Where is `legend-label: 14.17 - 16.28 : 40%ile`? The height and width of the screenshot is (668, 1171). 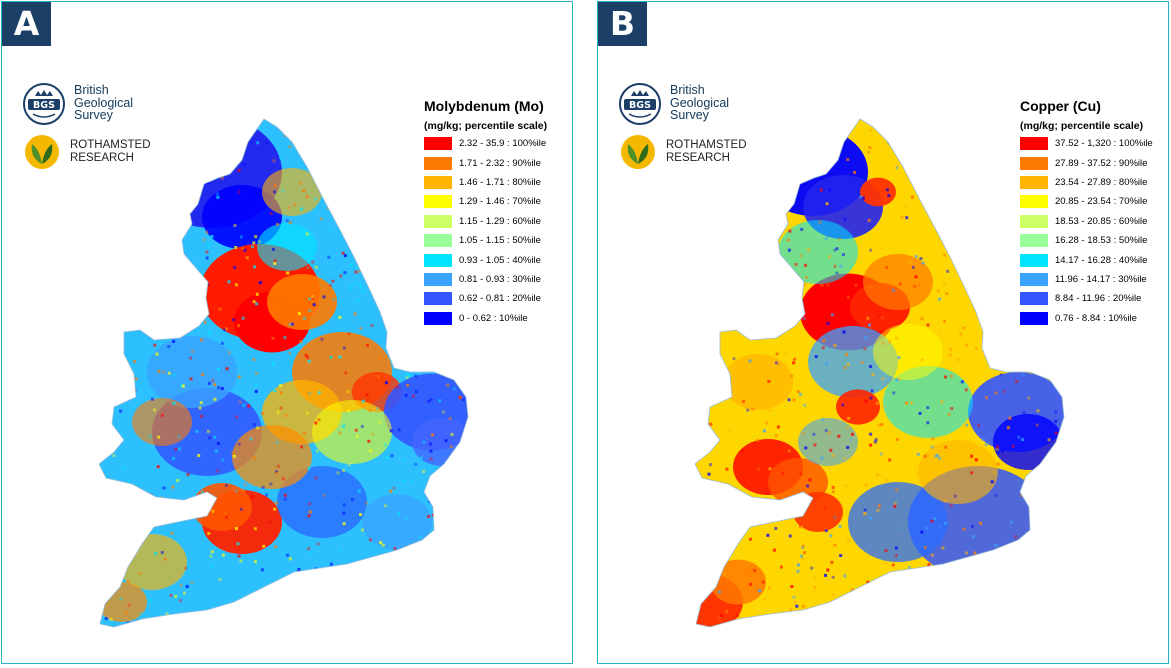
legend-label: 14.17 - 16.28 : 40%ile is located at coordinates (1101, 260).